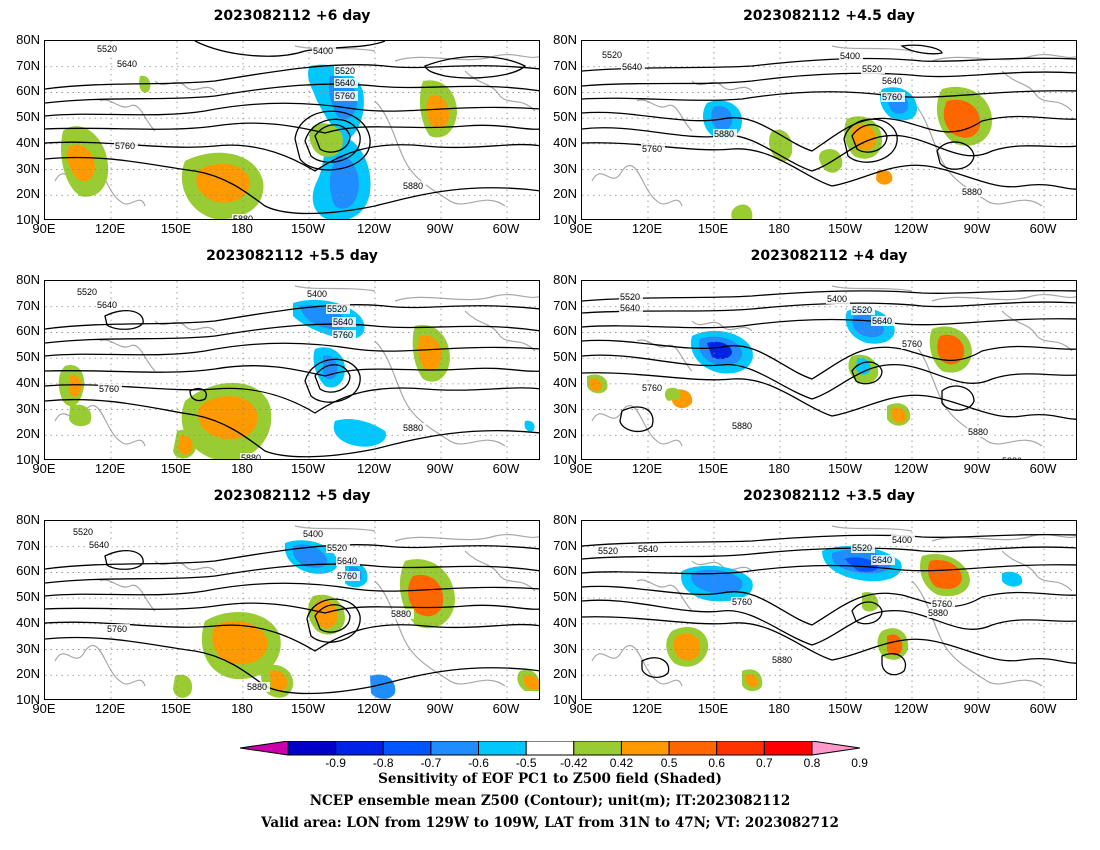 This screenshot has width=1100, height=850. What do you see at coordinates (829, 496) in the screenshot?
I see `panel-title: 2023082112 +3.5 day` at bounding box center [829, 496].